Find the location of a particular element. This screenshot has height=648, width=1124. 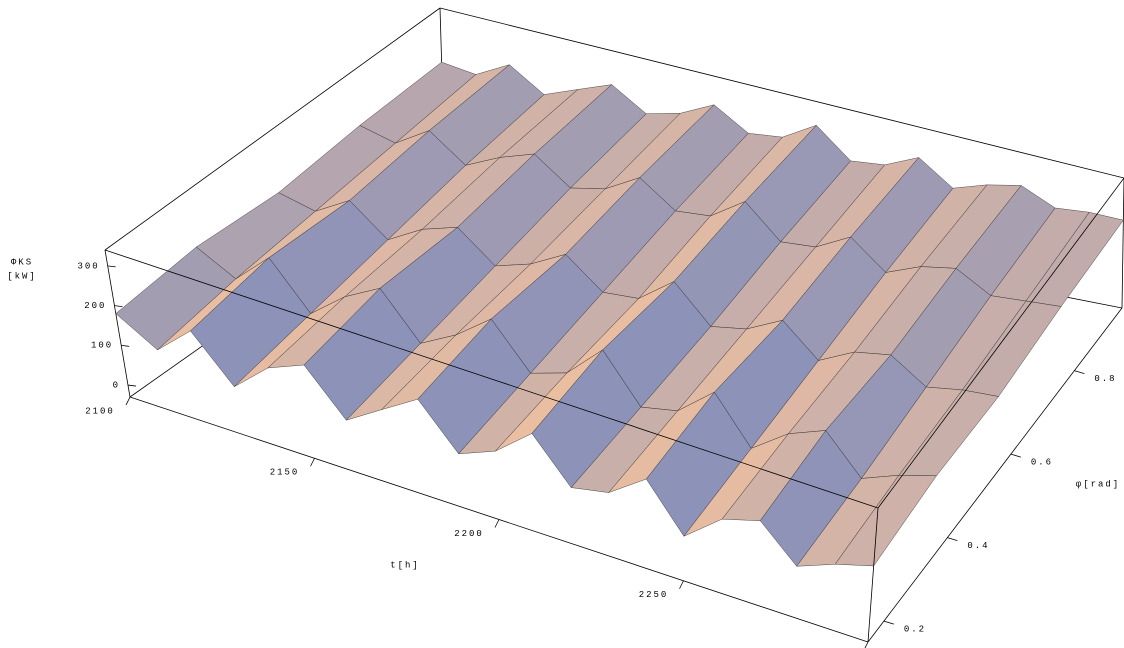

x-axis-label: t[h] is located at coordinates (405, 565).